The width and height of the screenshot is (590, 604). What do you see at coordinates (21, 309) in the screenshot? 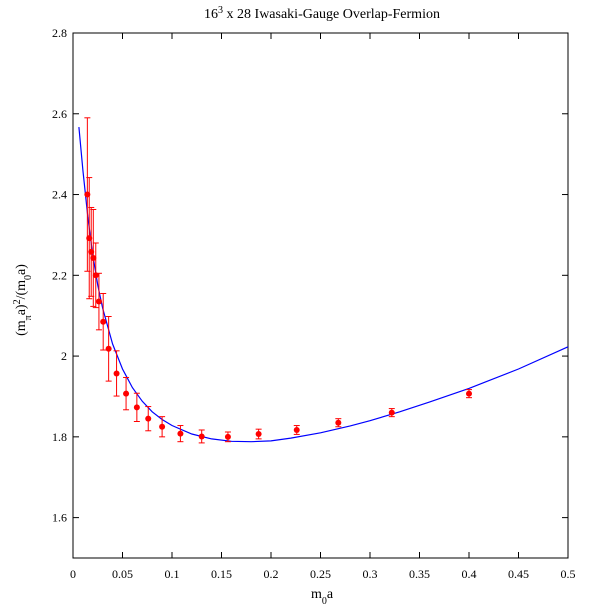
I see `y-axis-label-p2: a)` at bounding box center [21, 309].